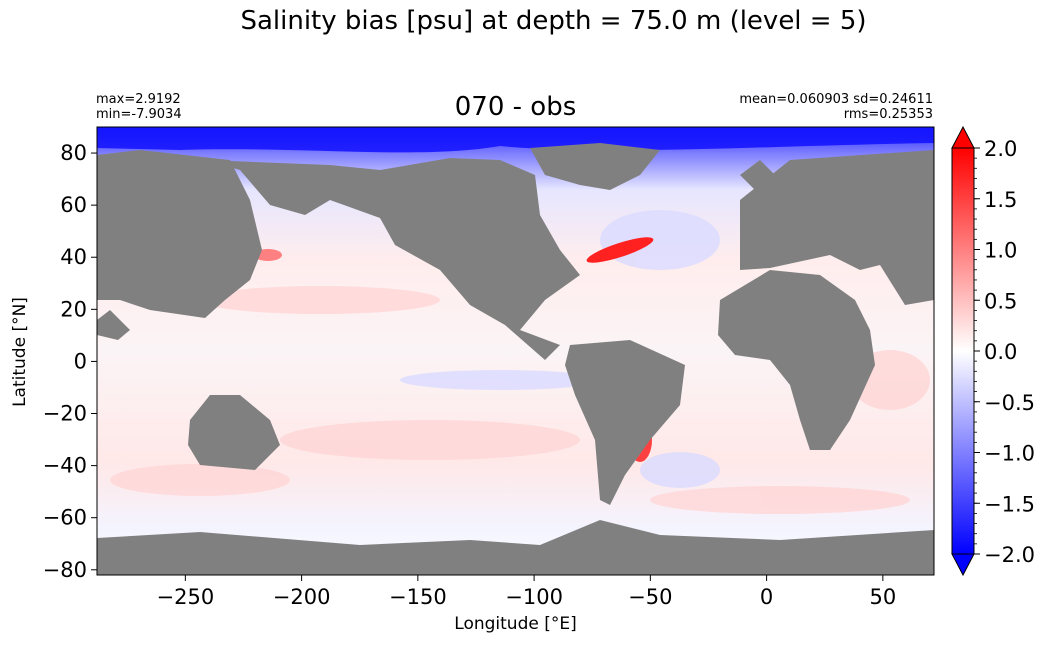 This screenshot has height=646, width=1050. What do you see at coordinates (1000, 149) in the screenshot?
I see `colorbar-tick-label: 2.0` at bounding box center [1000, 149].